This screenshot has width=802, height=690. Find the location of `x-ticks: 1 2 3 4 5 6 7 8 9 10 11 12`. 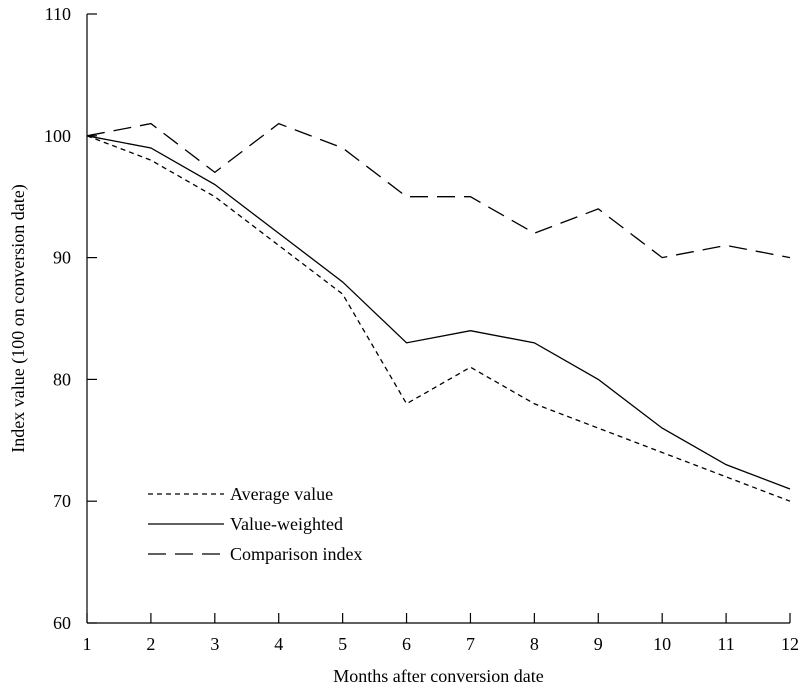

x-ticks: 1 2 3 4 5 6 7 8 9 10 11 12 is located at coordinates (441, 633).